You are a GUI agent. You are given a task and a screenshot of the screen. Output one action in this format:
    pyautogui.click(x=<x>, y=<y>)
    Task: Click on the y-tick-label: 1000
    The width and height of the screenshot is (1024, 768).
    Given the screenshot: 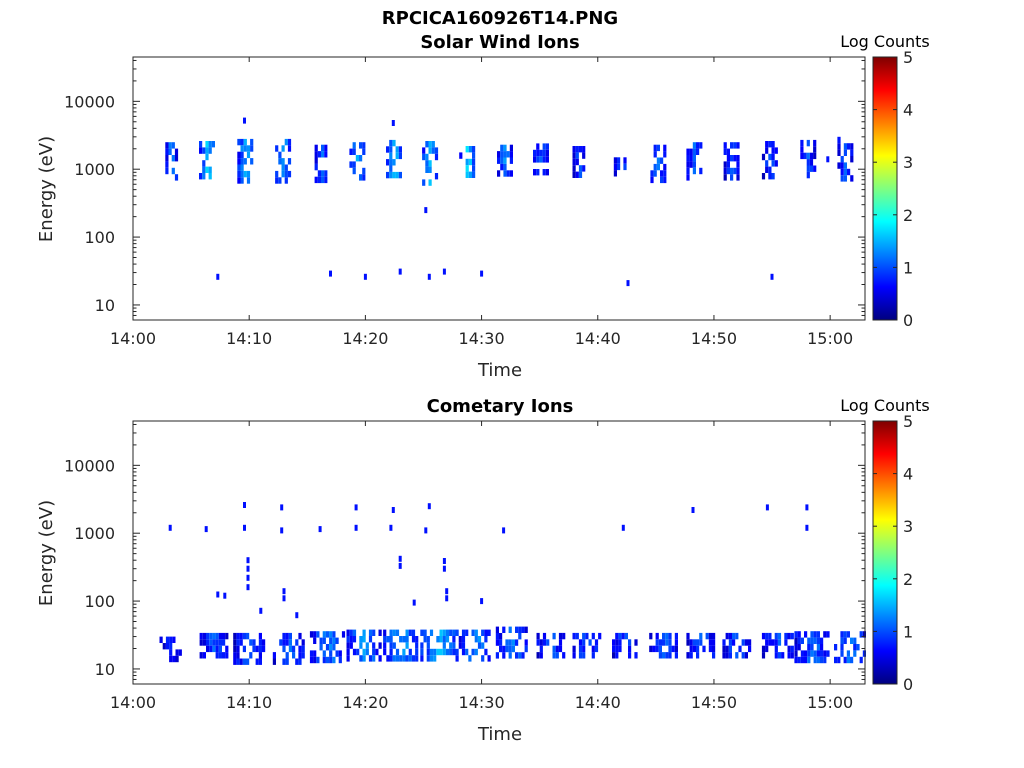 What is the action you would take?
    pyautogui.click(x=94, y=533)
    